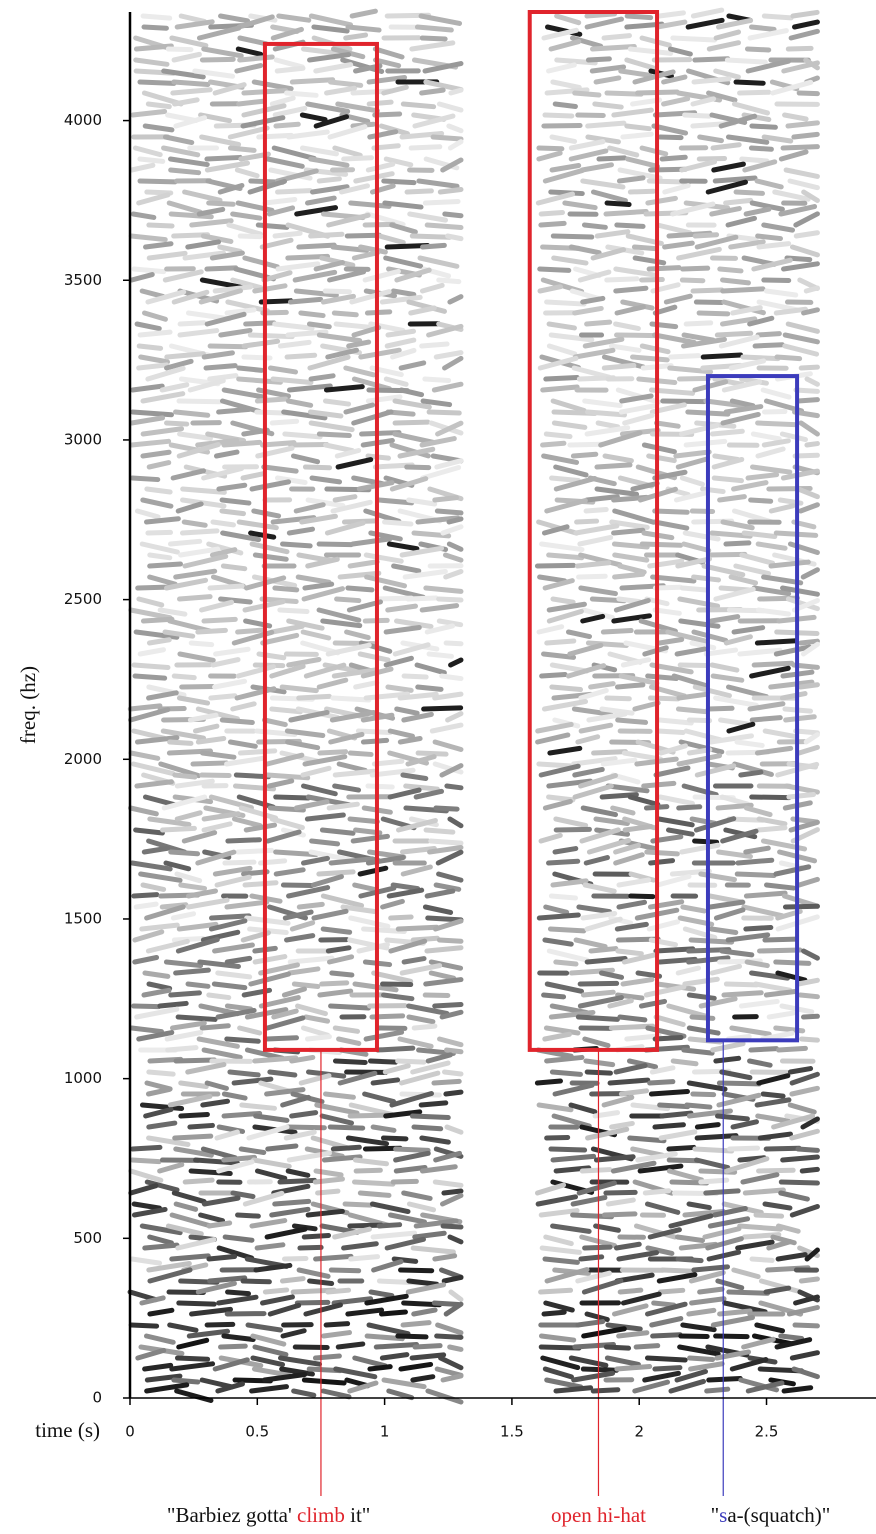  What do you see at coordinates (83, 599) in the screenshot?
I see `y-tick-label: 2500` at bounding box center [83, 599].